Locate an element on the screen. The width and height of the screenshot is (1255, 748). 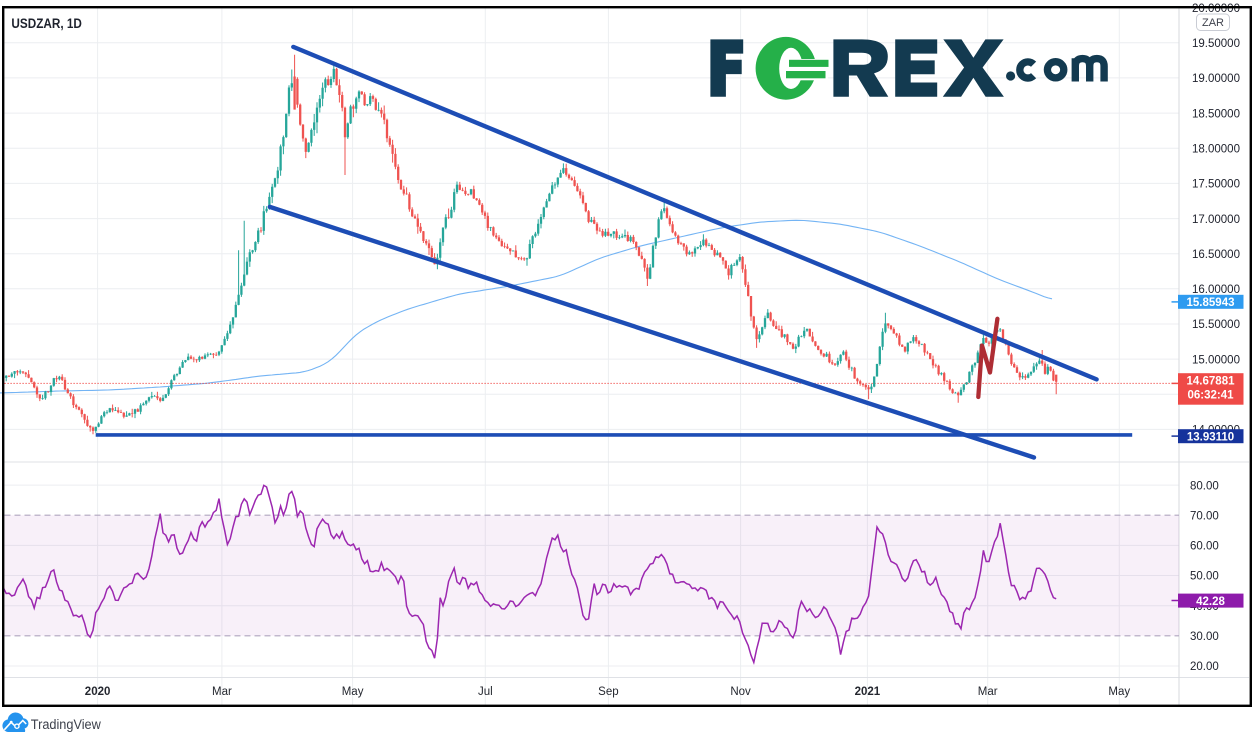
svg-text: 13.93110 is located at coordinates (1210, 438).